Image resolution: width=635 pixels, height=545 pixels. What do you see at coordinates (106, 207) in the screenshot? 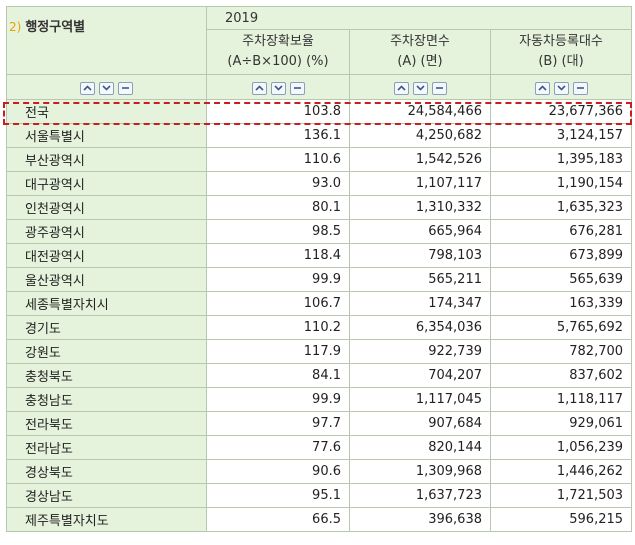
I see `region-name: 인천광역시` at bounding box center [106, 207].